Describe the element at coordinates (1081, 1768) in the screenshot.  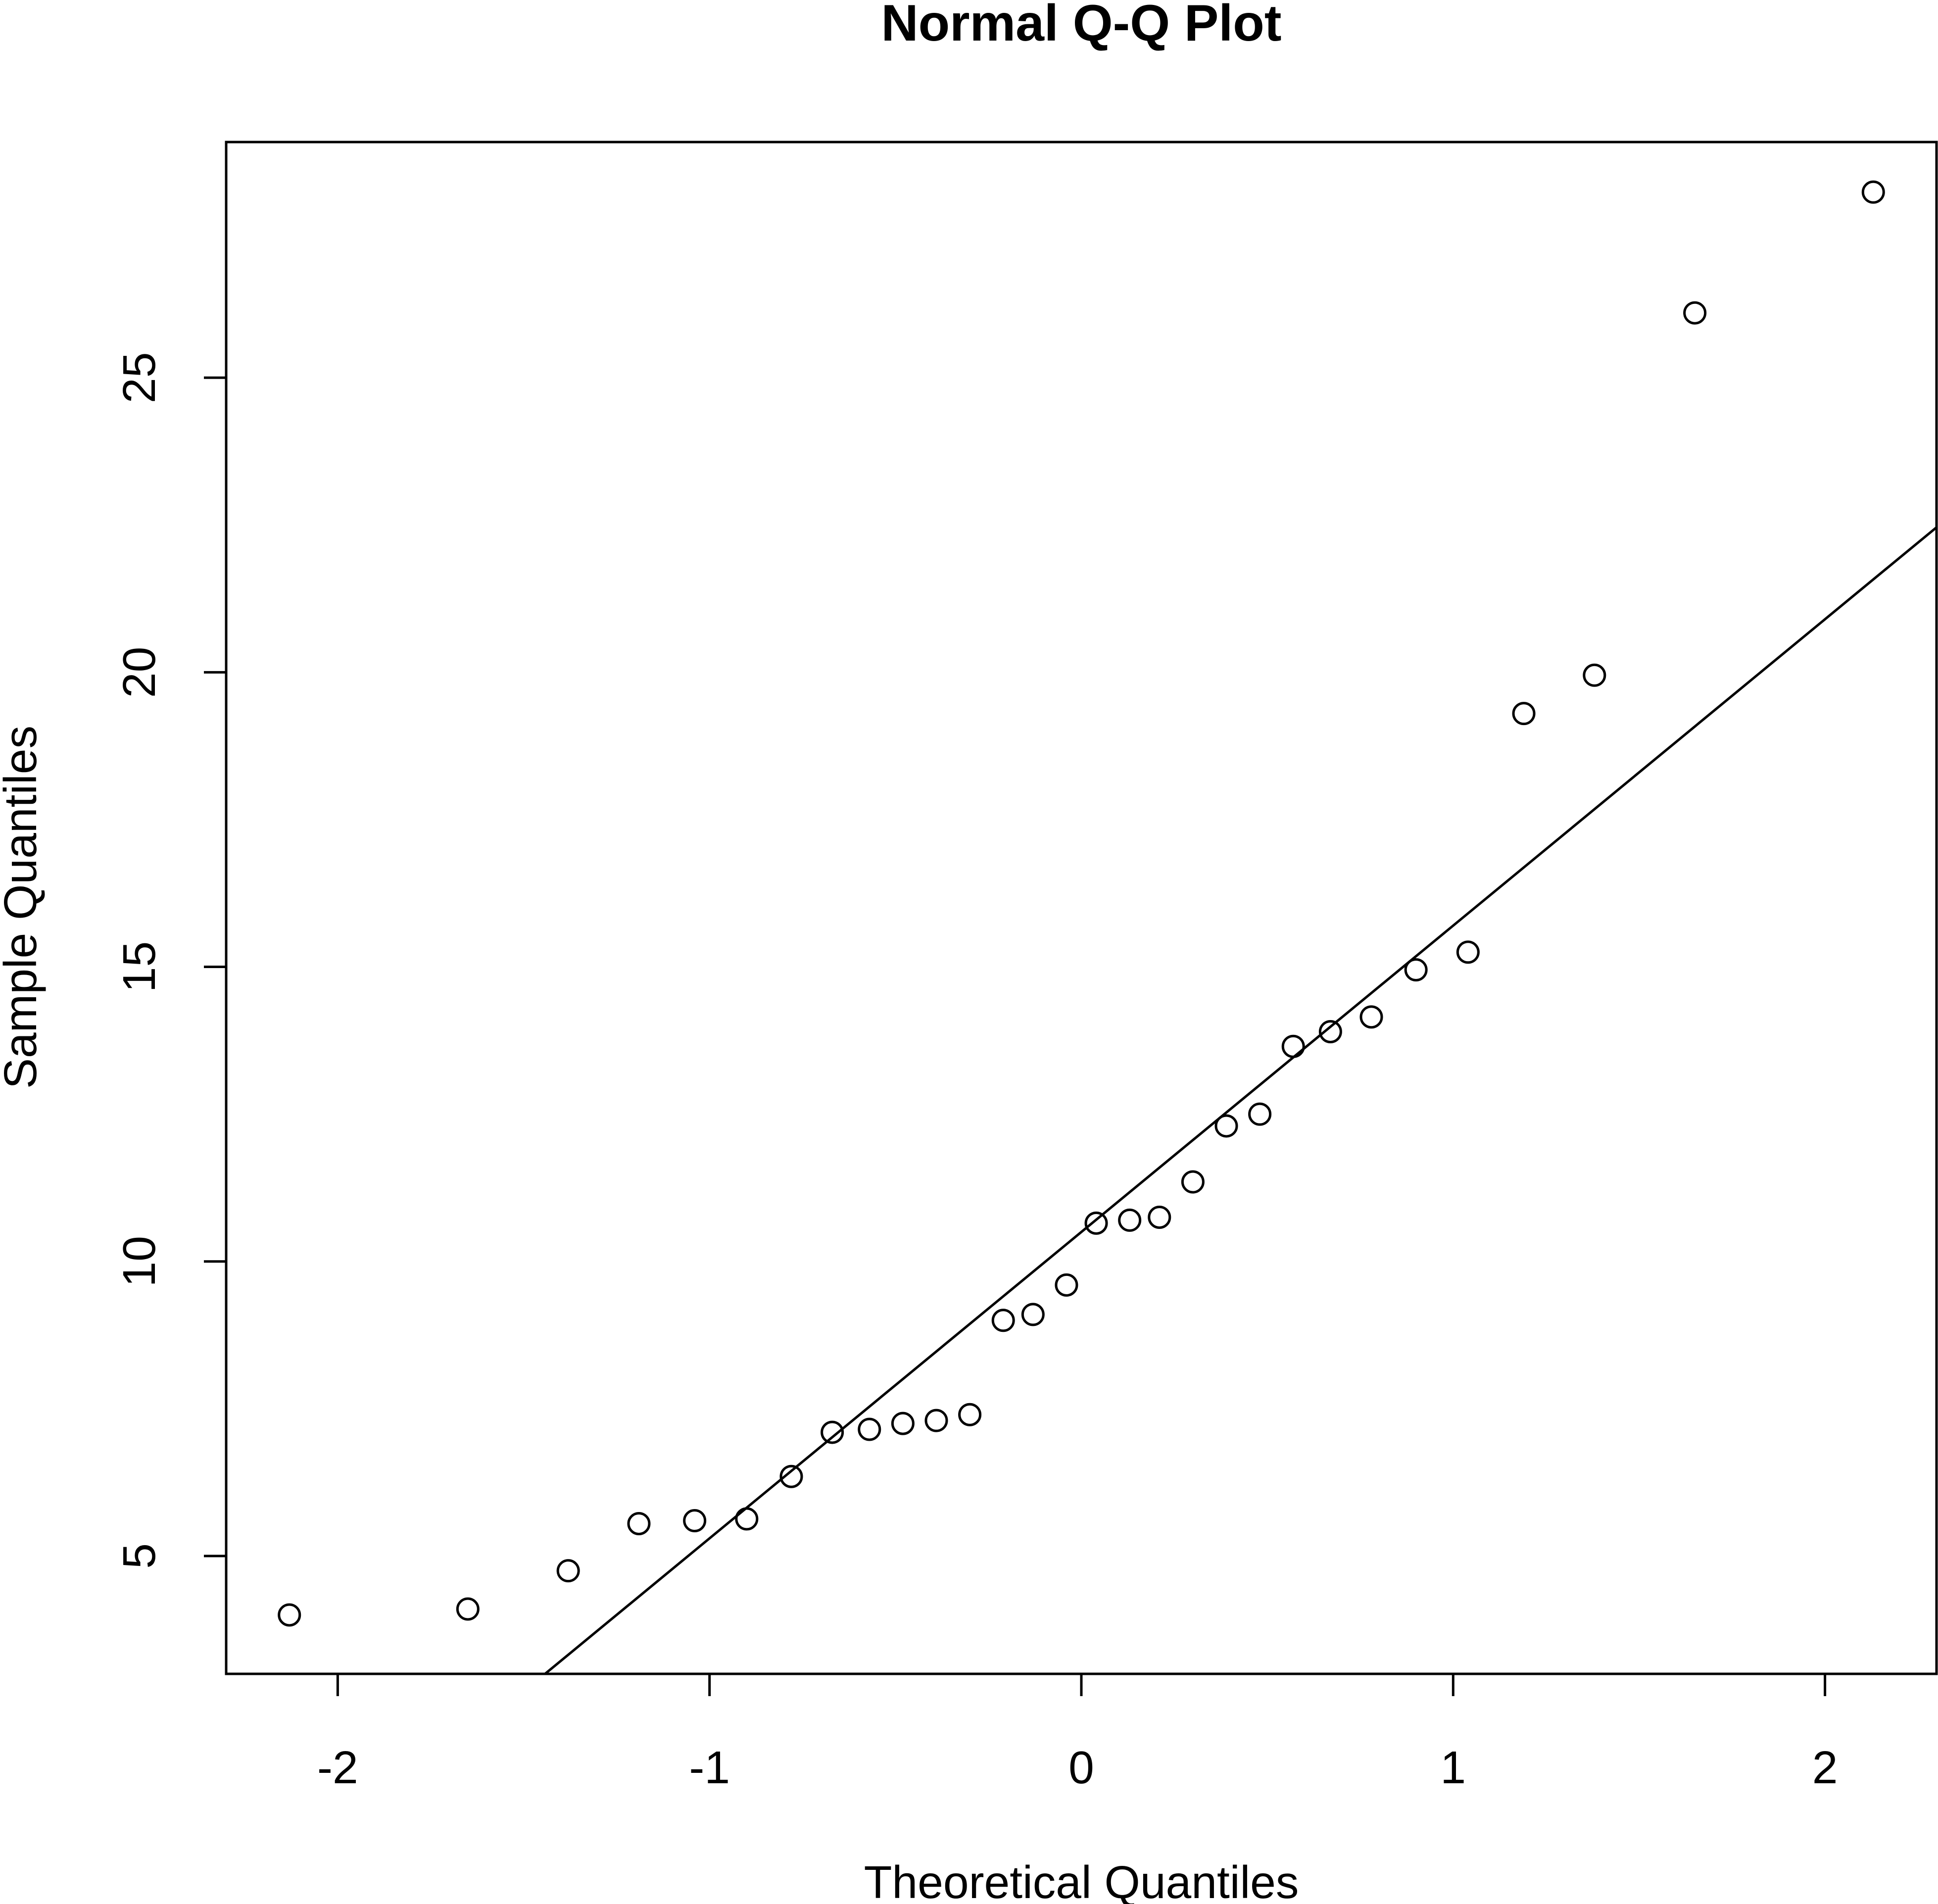
I see `x-tick-label: 0` at that location.